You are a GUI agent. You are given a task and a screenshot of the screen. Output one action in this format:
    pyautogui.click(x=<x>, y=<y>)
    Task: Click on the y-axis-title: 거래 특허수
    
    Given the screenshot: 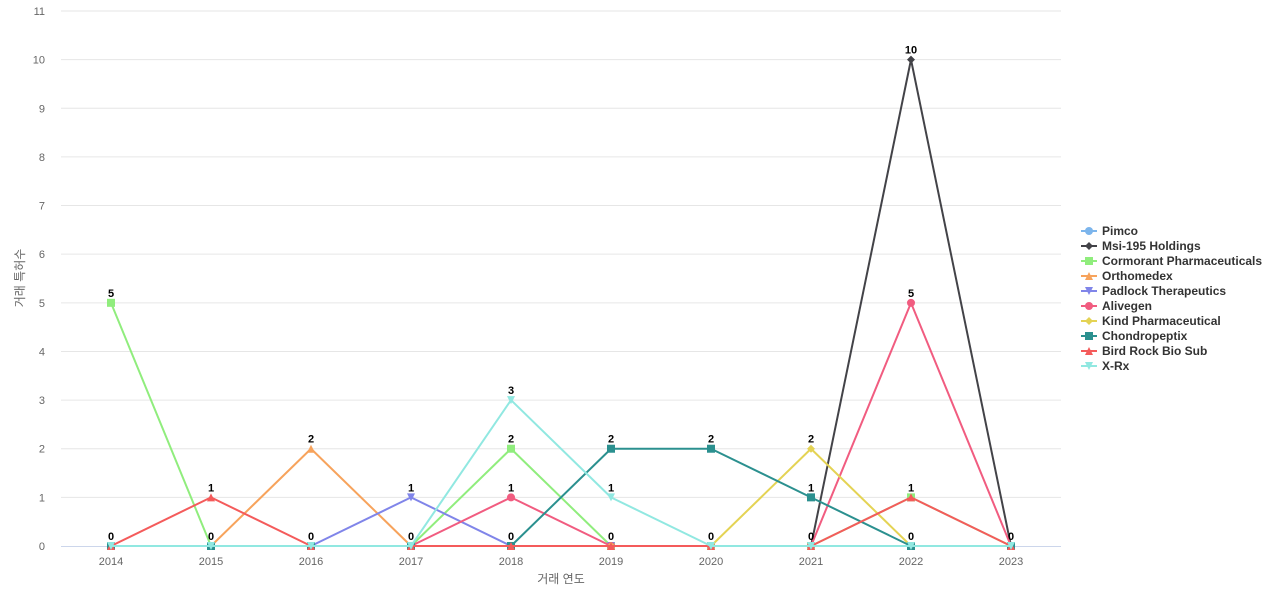 What is the action you would take?
    pyautogui.click(x=20, y=278)
    